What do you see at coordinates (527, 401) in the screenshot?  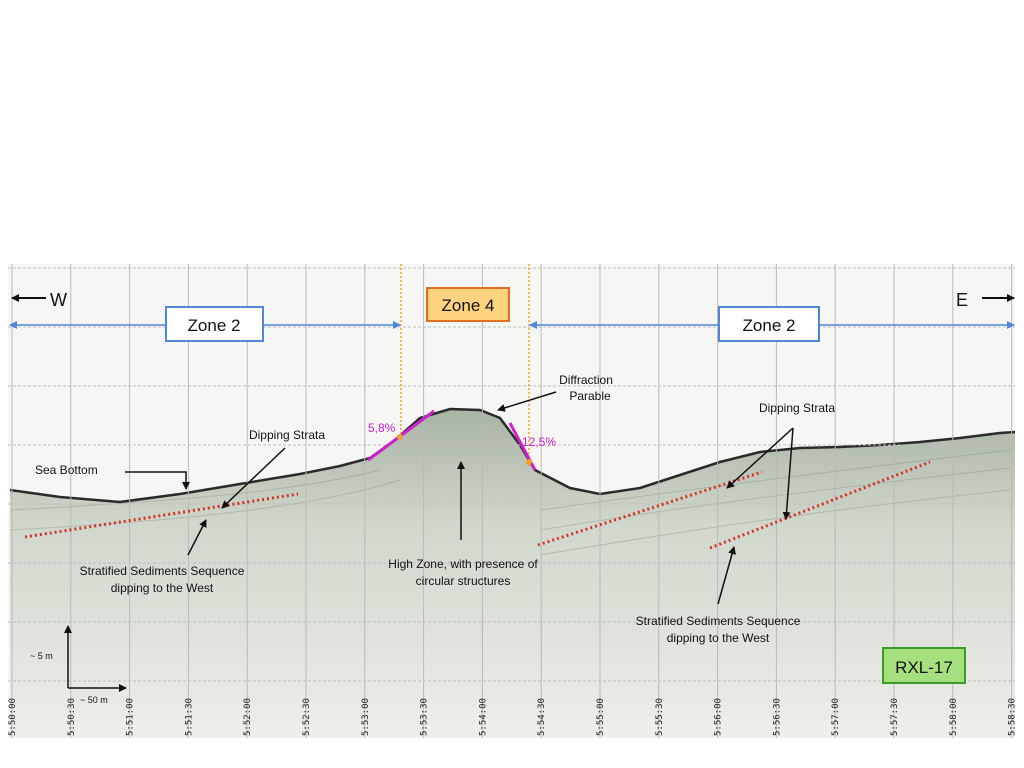 I see `diffraction-arrow` at bounding box center [527, 401].